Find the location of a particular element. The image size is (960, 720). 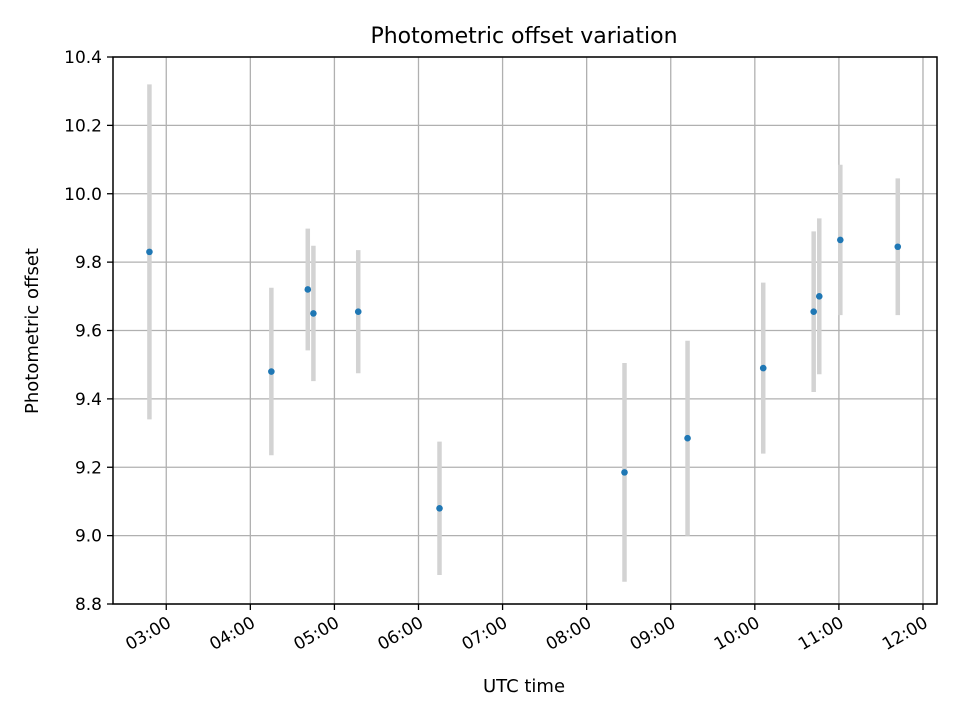

y-tick-label: 9.4 is located at coordinates (88, 400).